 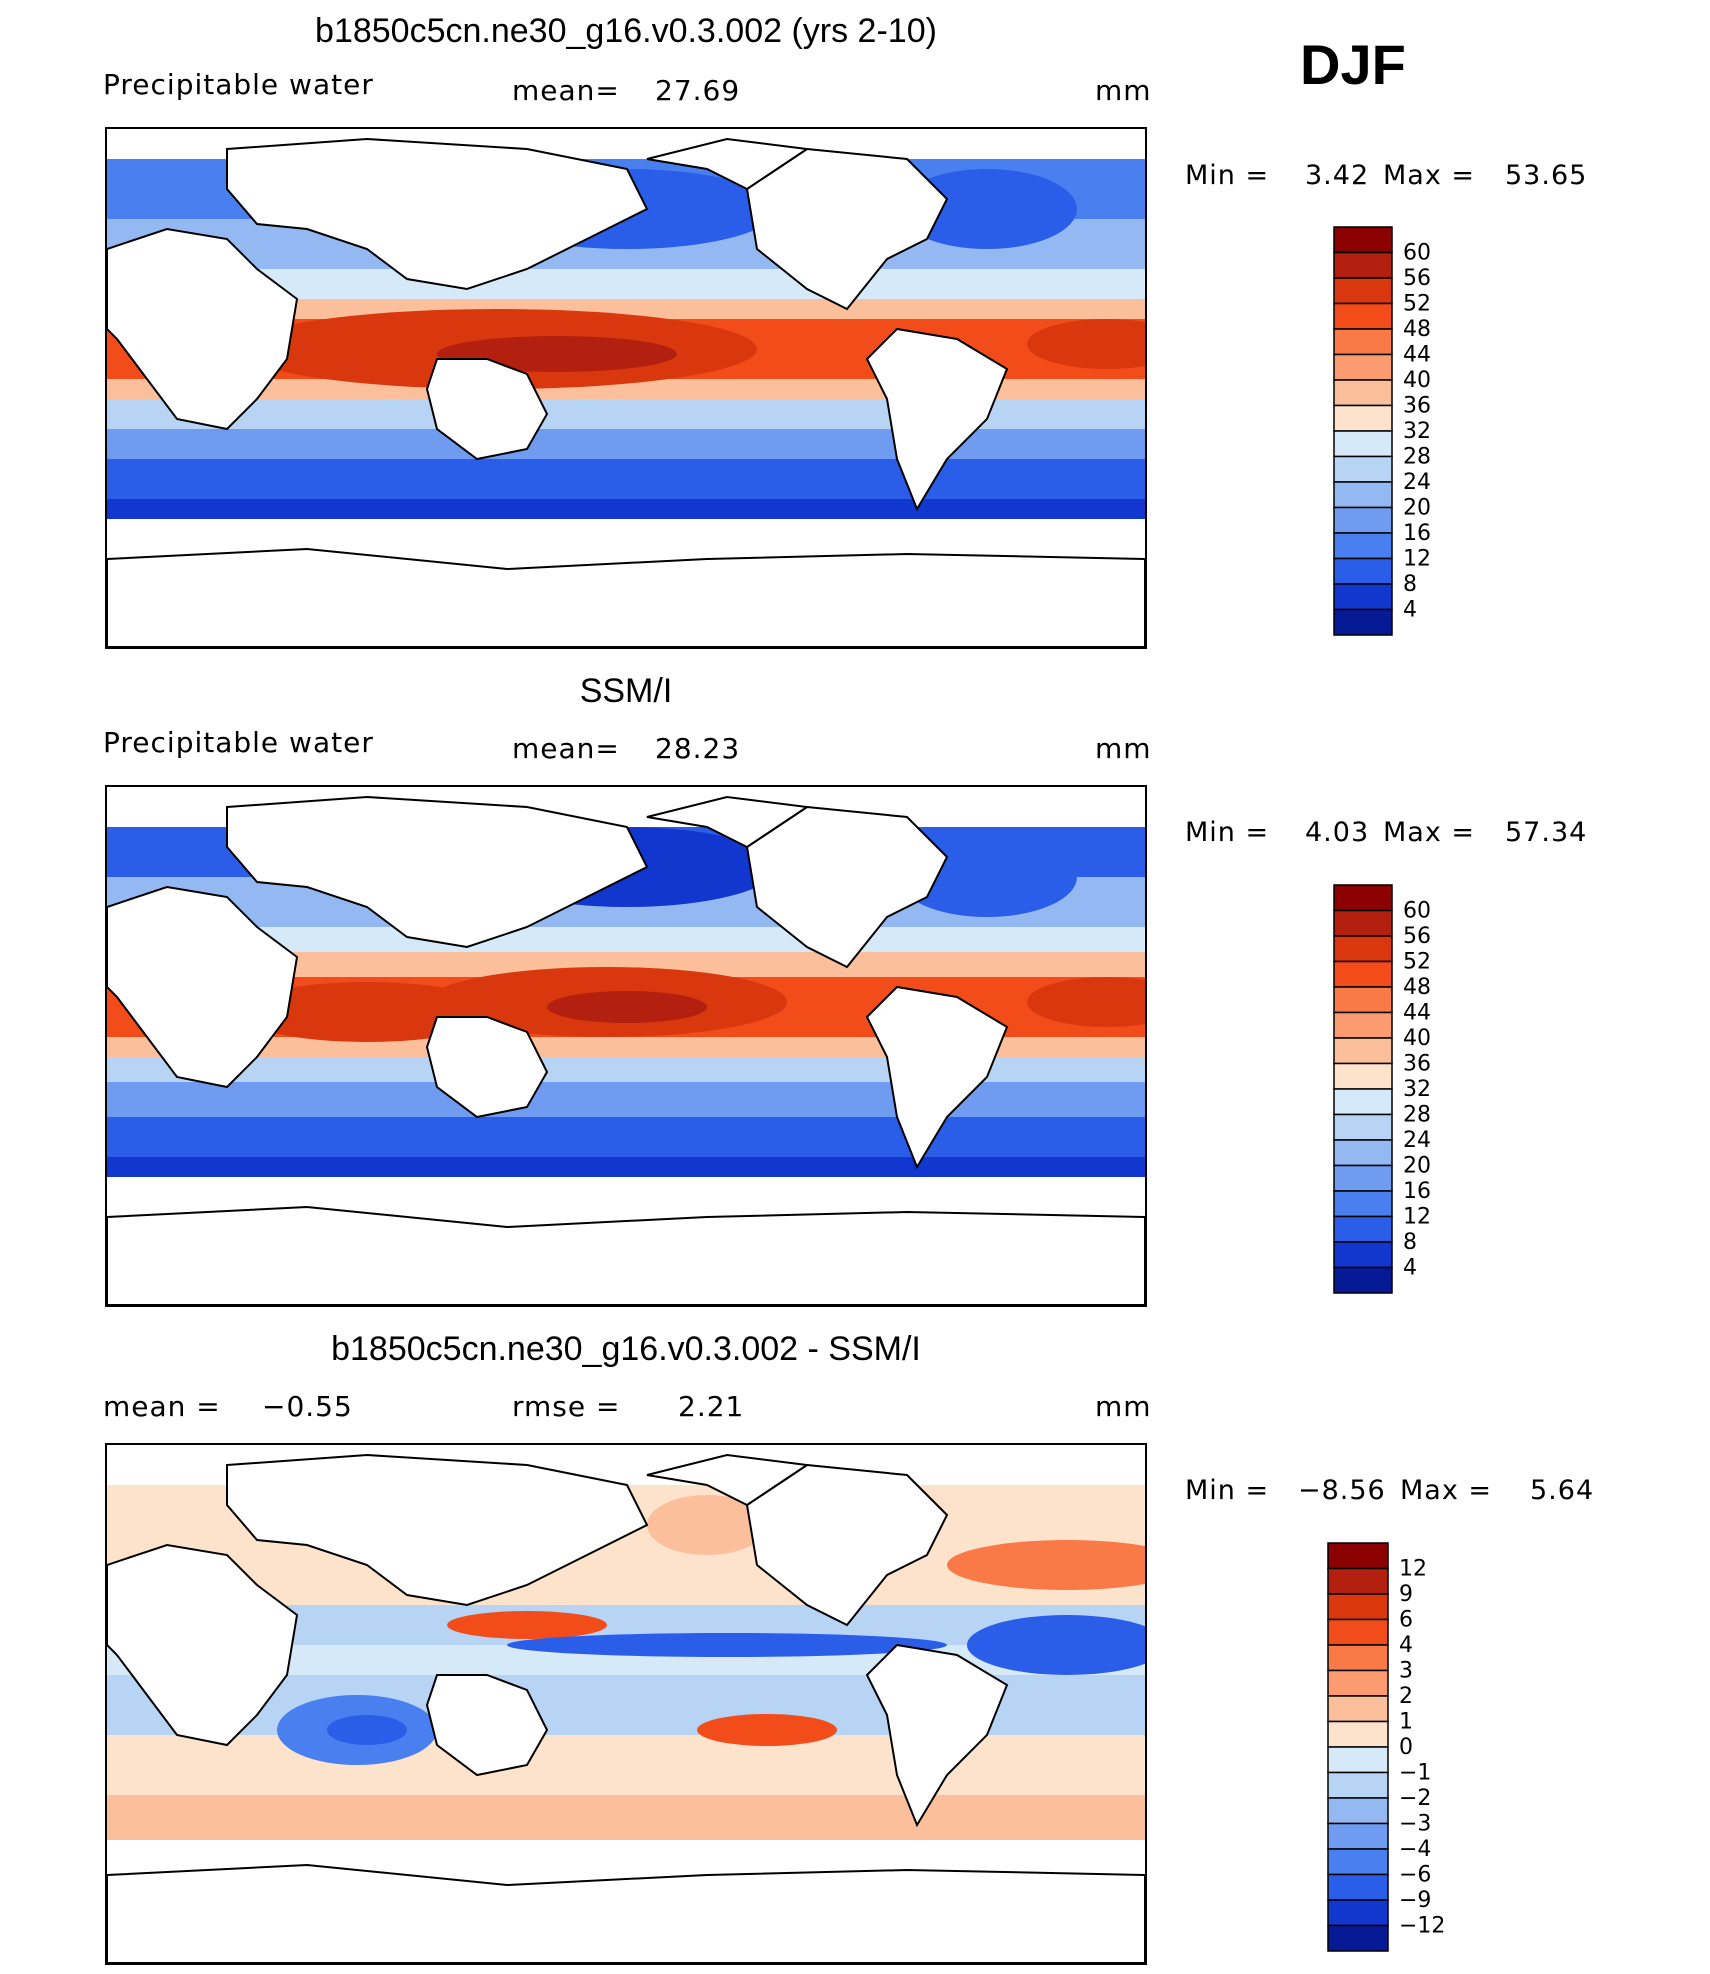 I want to click on panel1-variable: Precipitable water, so click(x=238, y=84).